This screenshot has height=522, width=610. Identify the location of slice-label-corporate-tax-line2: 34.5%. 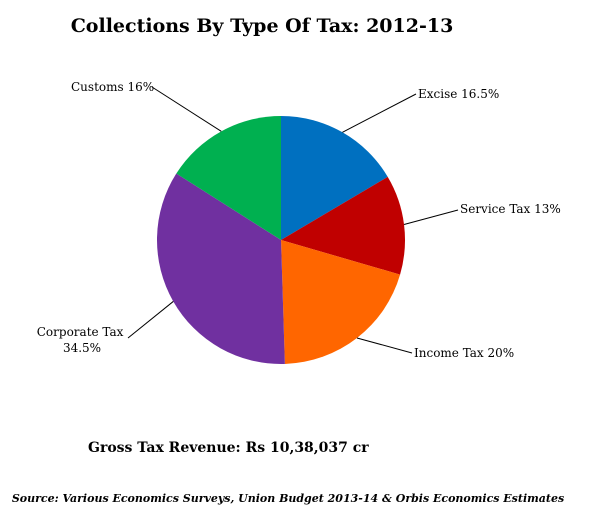
(82, 348).